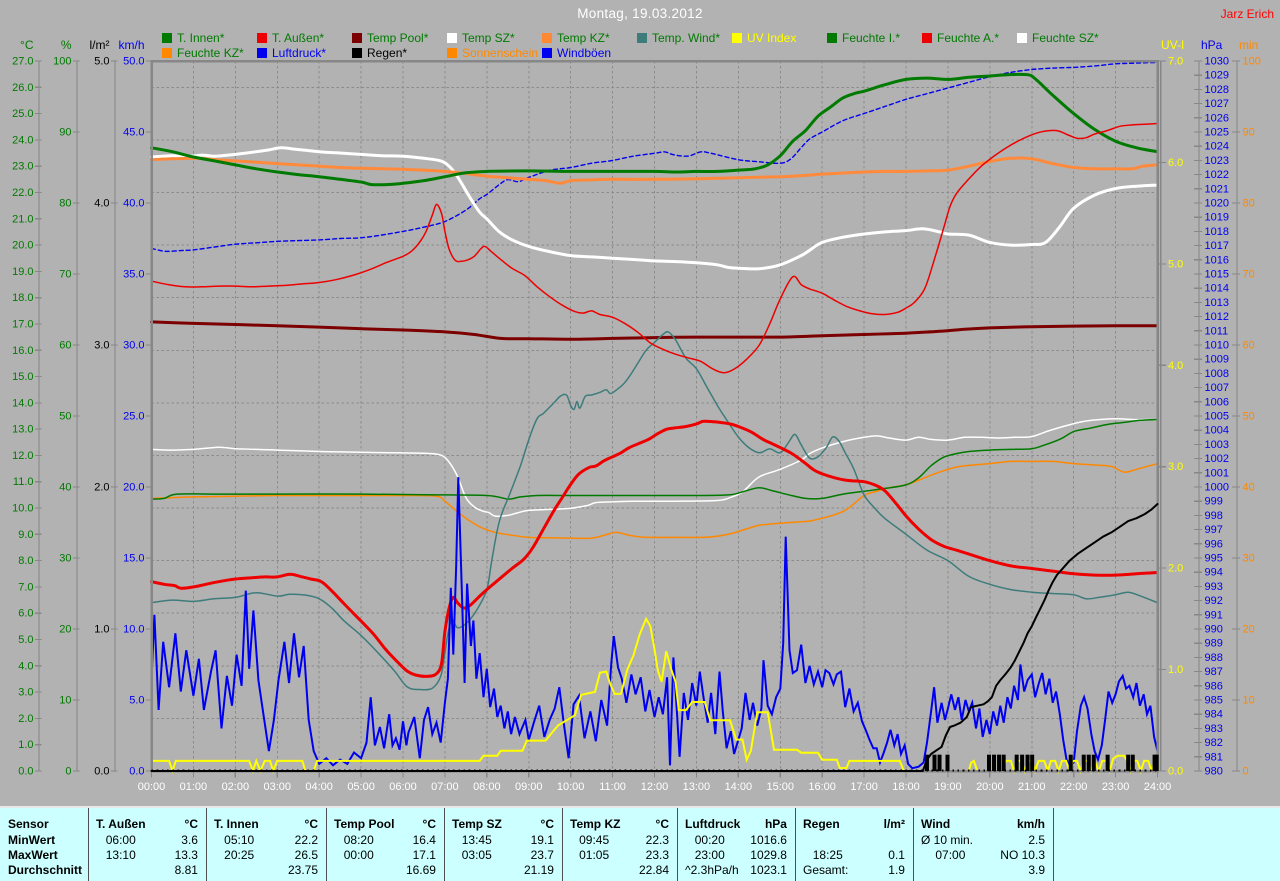 This screenshot has height=881, width=1280. I want to click on axis-tick-label-c: 17.0, so click(22, 324).